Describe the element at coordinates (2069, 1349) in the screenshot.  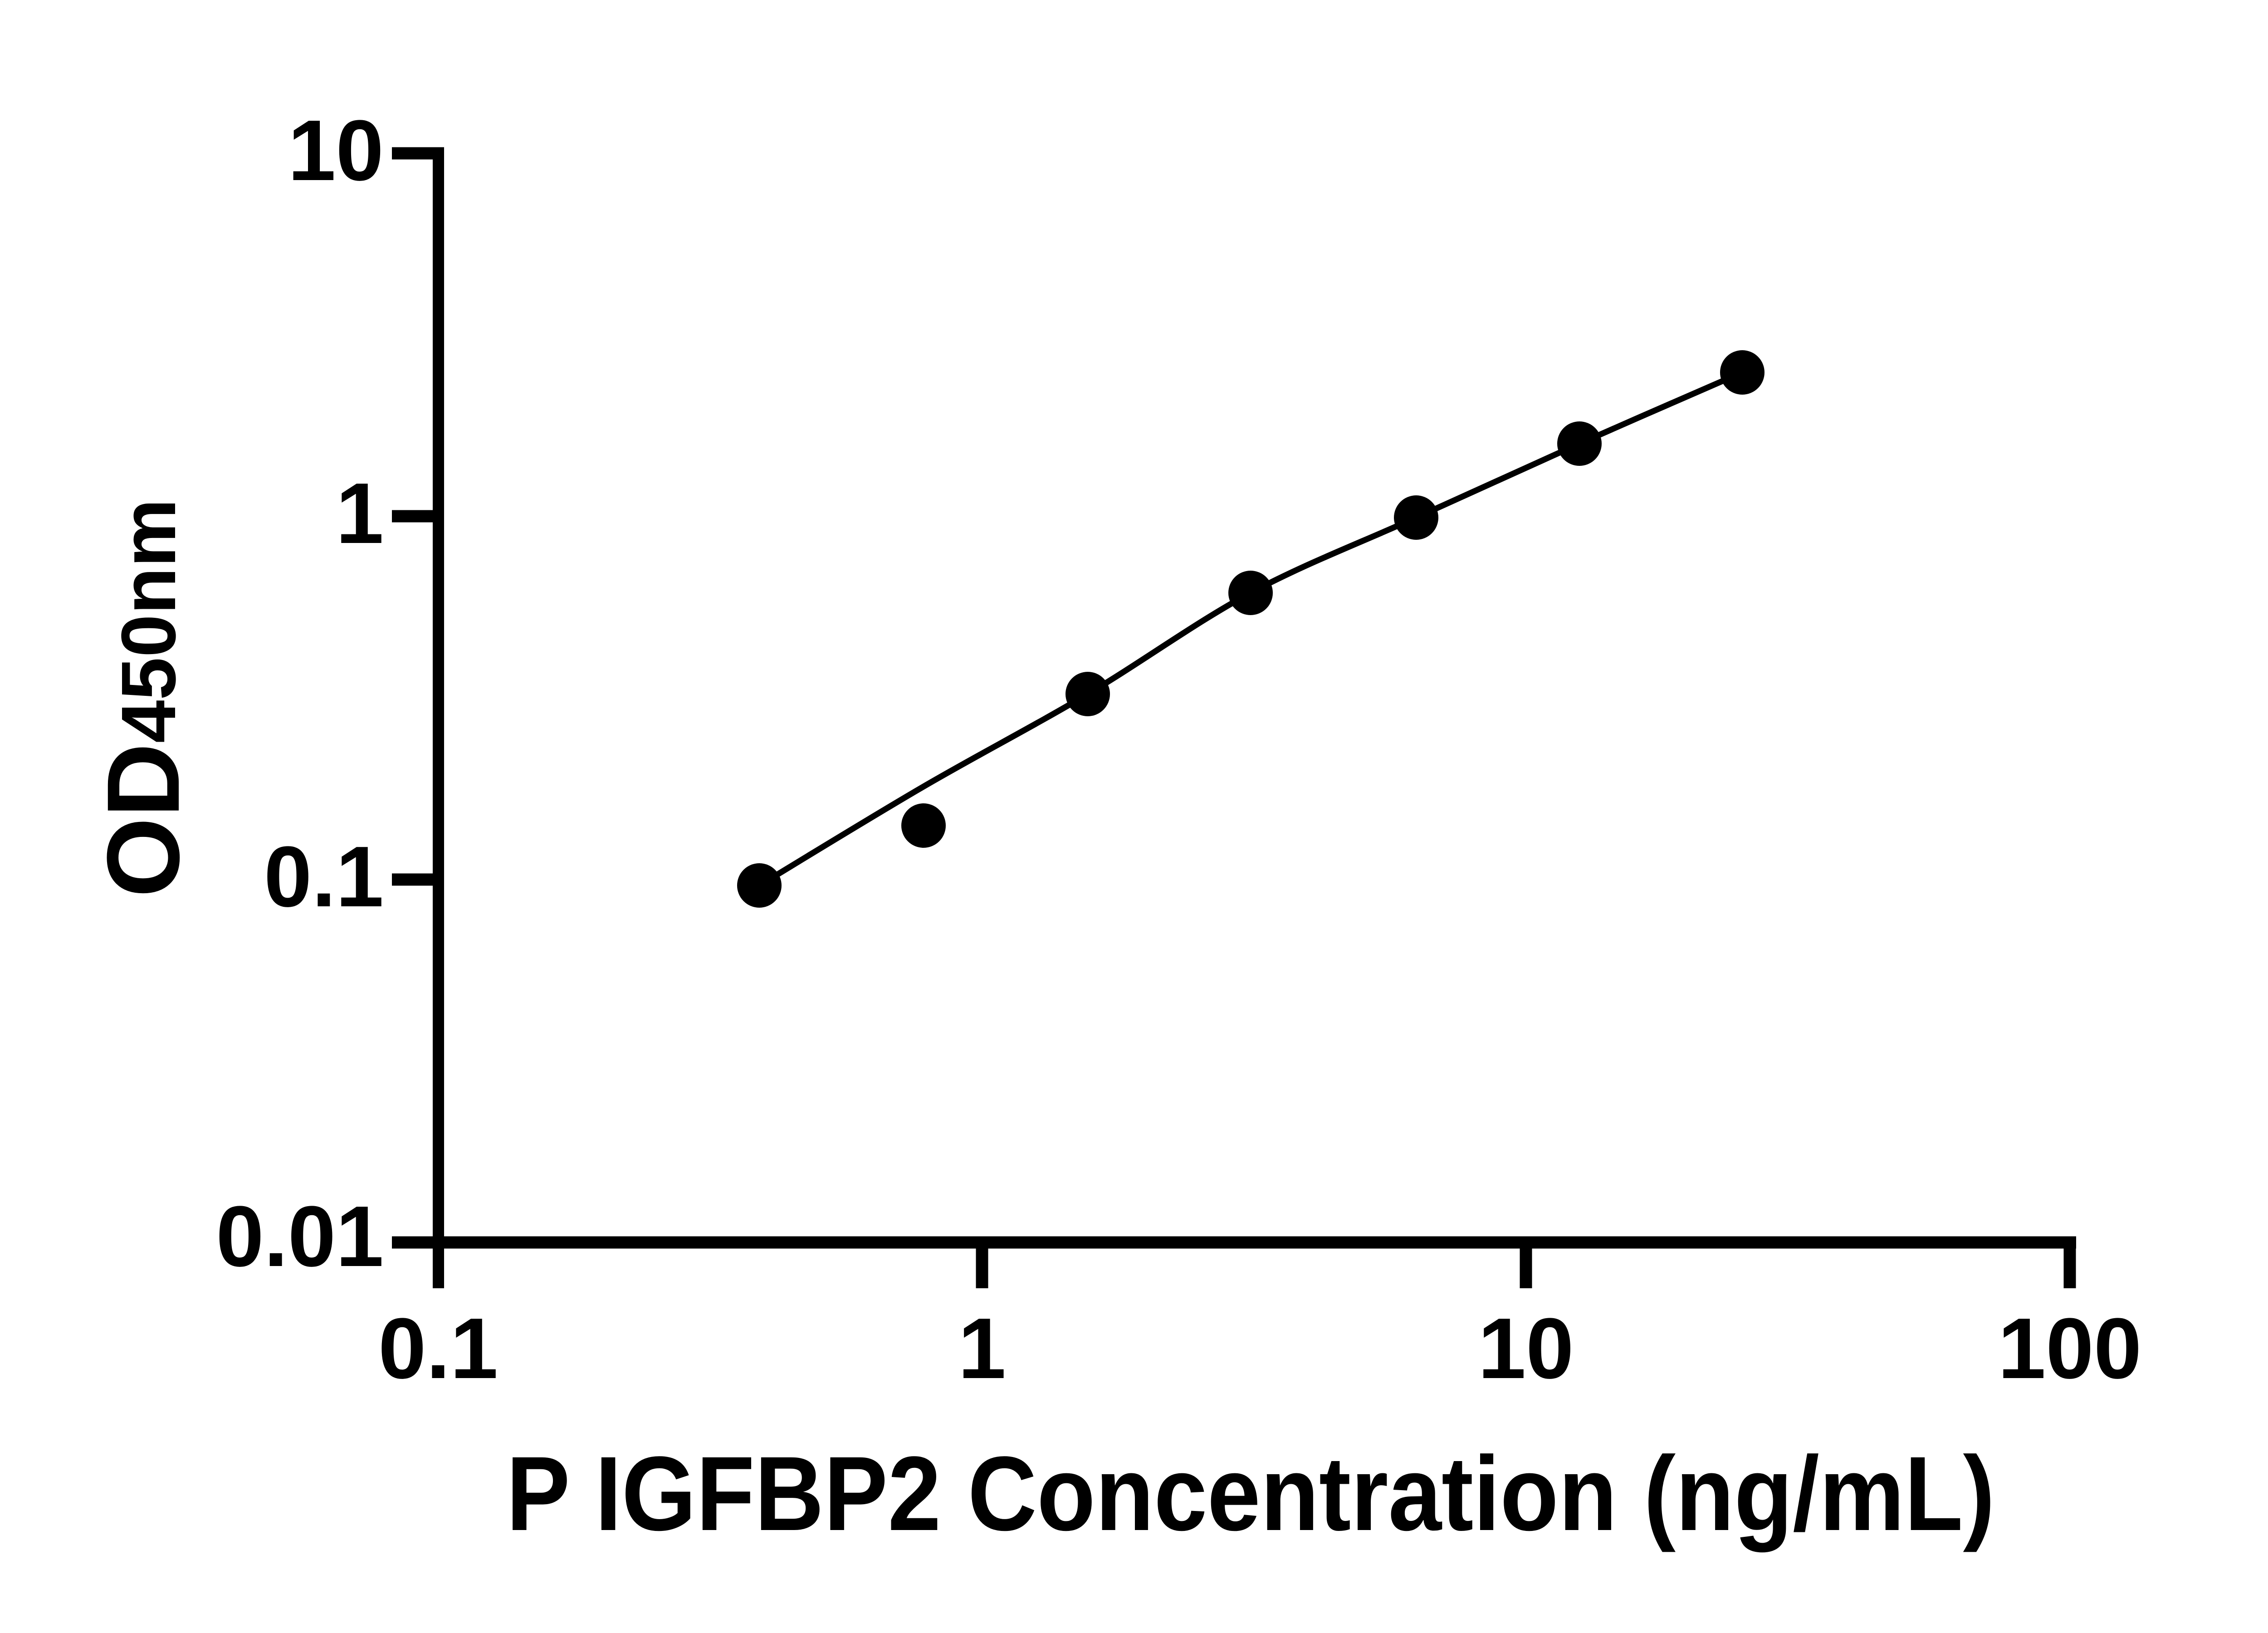
I see `svg-text: 100` at that location.